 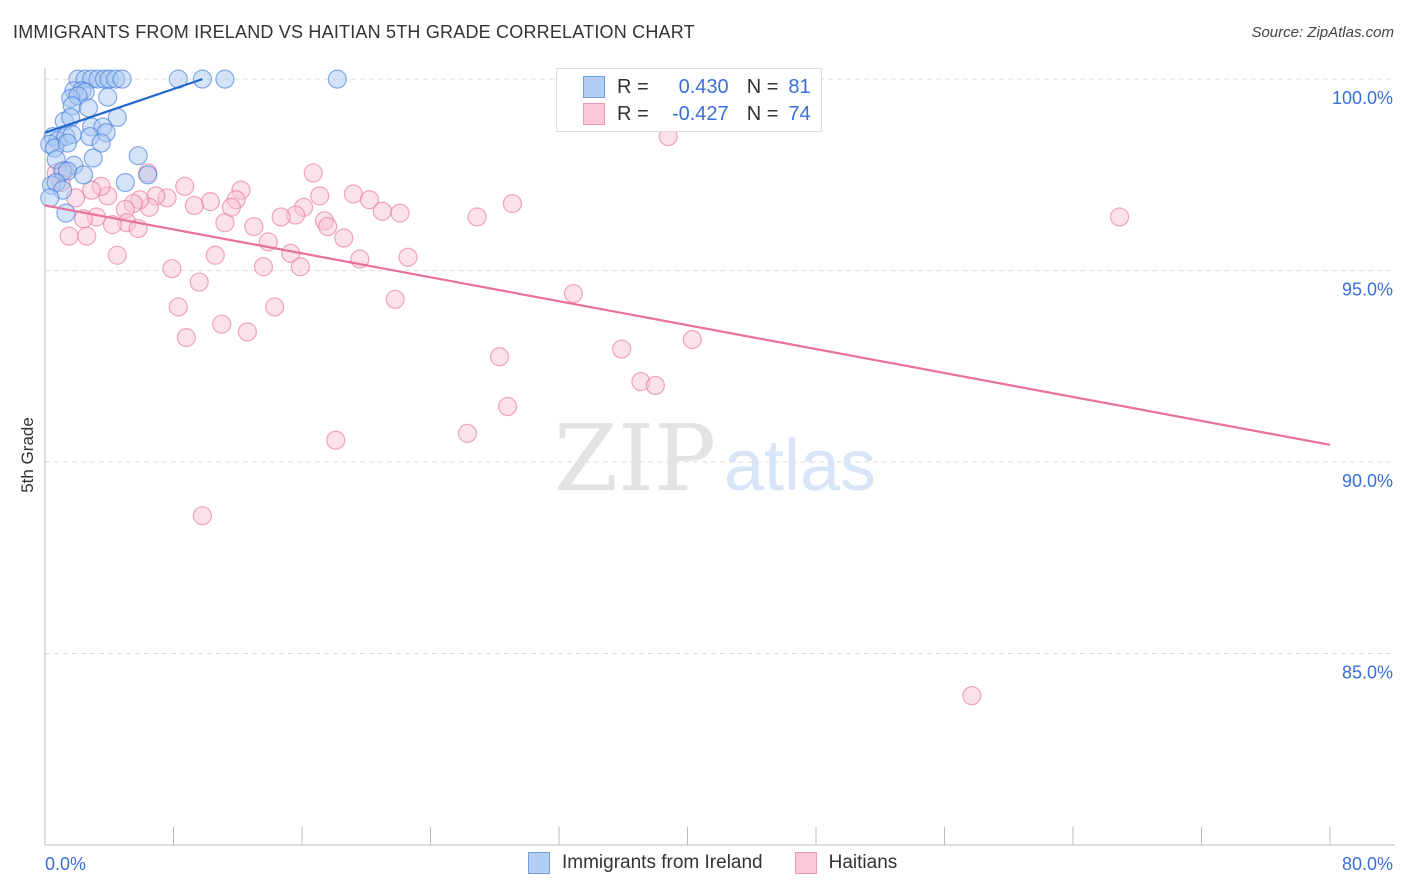 What do you see at coordinates (662, 862) in the screenshot?
I see `legend-label: Immigrants from Ireland` at bounding box center [662, 862].